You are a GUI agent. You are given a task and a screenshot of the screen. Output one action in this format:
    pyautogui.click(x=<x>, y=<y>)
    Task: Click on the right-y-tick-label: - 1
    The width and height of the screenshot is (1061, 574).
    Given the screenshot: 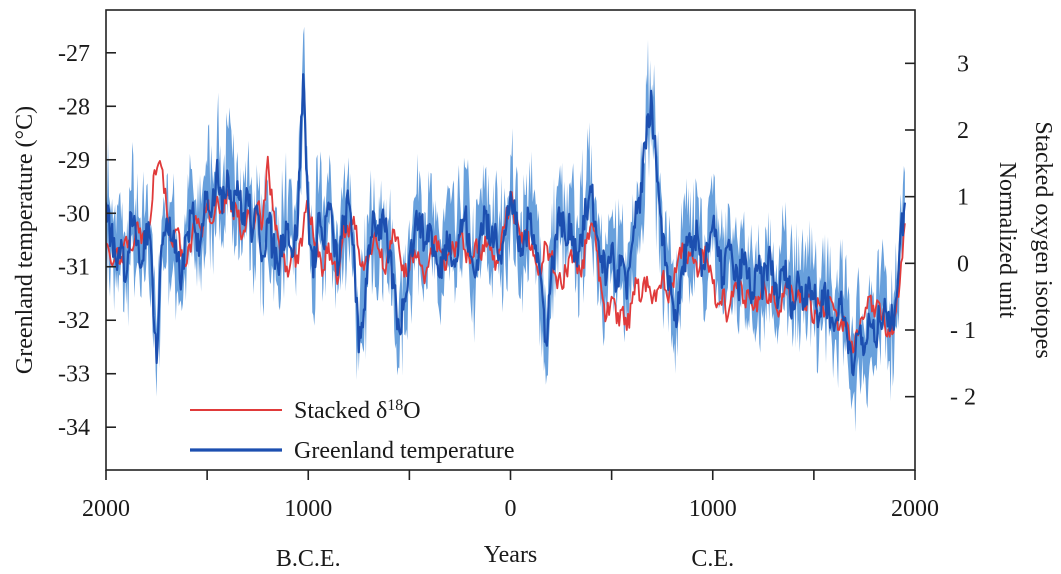 What is the action you would take?
    pyautogui.click(x=963, y=331)
    